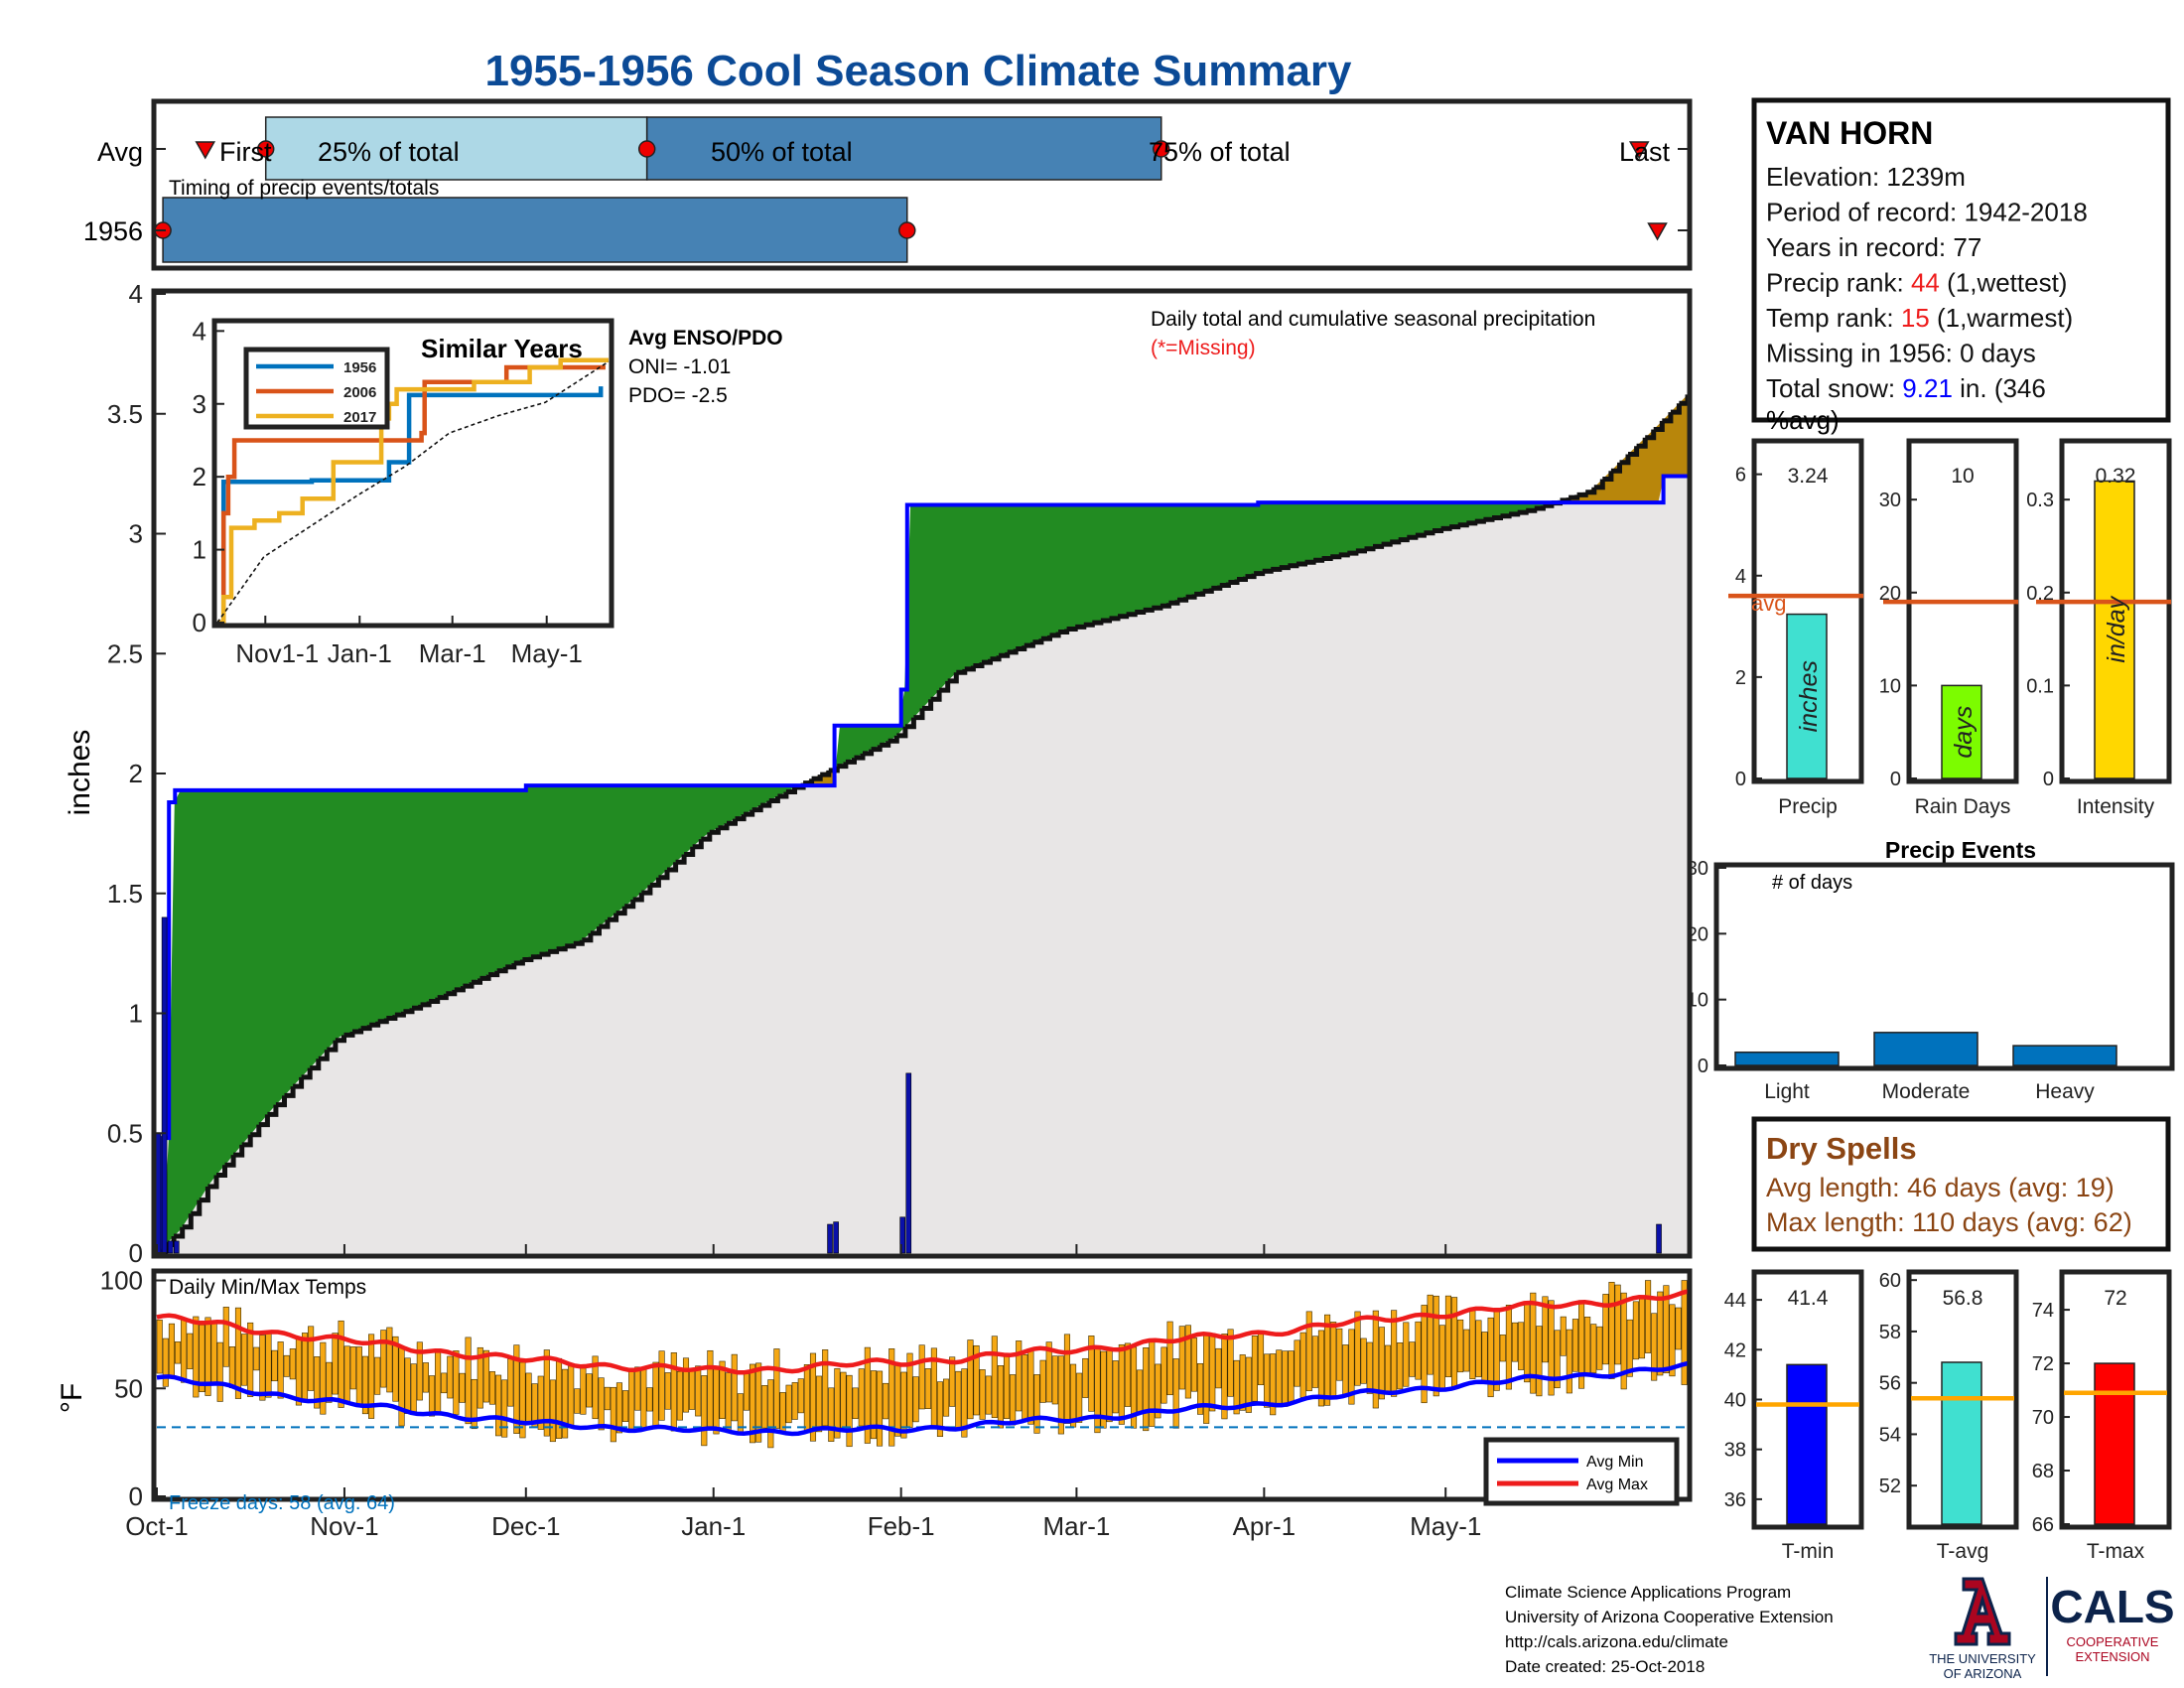 This screenshot has width=2184, height=1688. What do you see at coordinates (388, 492) in the screenshot?
I see `inset-axes: 0 1 2 3 4 Nov1-1 Jan-1 Mar-1 May-1` at bounding box center [388, 492].